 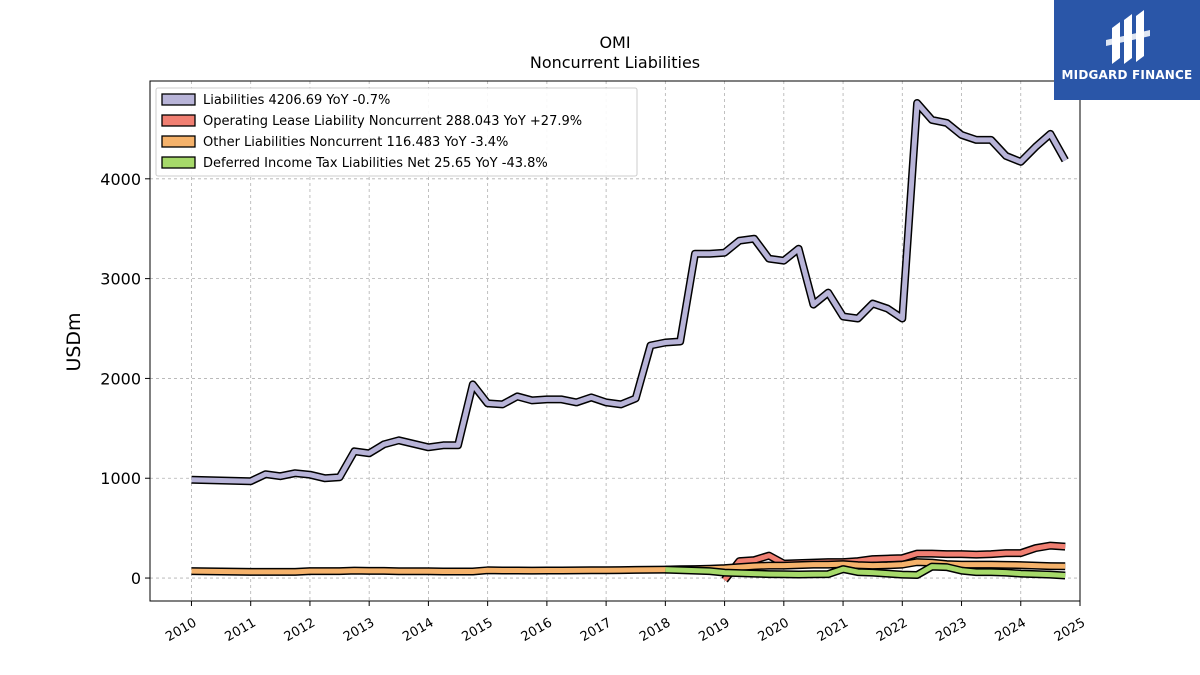 What do you see at coordinates (892, 630) in the screenshot?
I see `x-tick-label: 2022` at bounding box center [892, 630].